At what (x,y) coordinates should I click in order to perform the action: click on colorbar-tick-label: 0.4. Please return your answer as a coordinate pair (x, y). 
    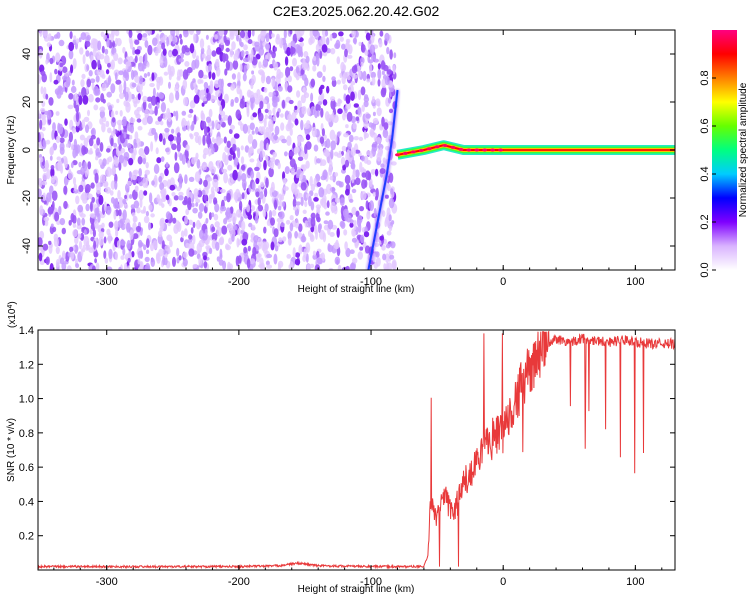
    Looking at the image, I should click on (705, 173).